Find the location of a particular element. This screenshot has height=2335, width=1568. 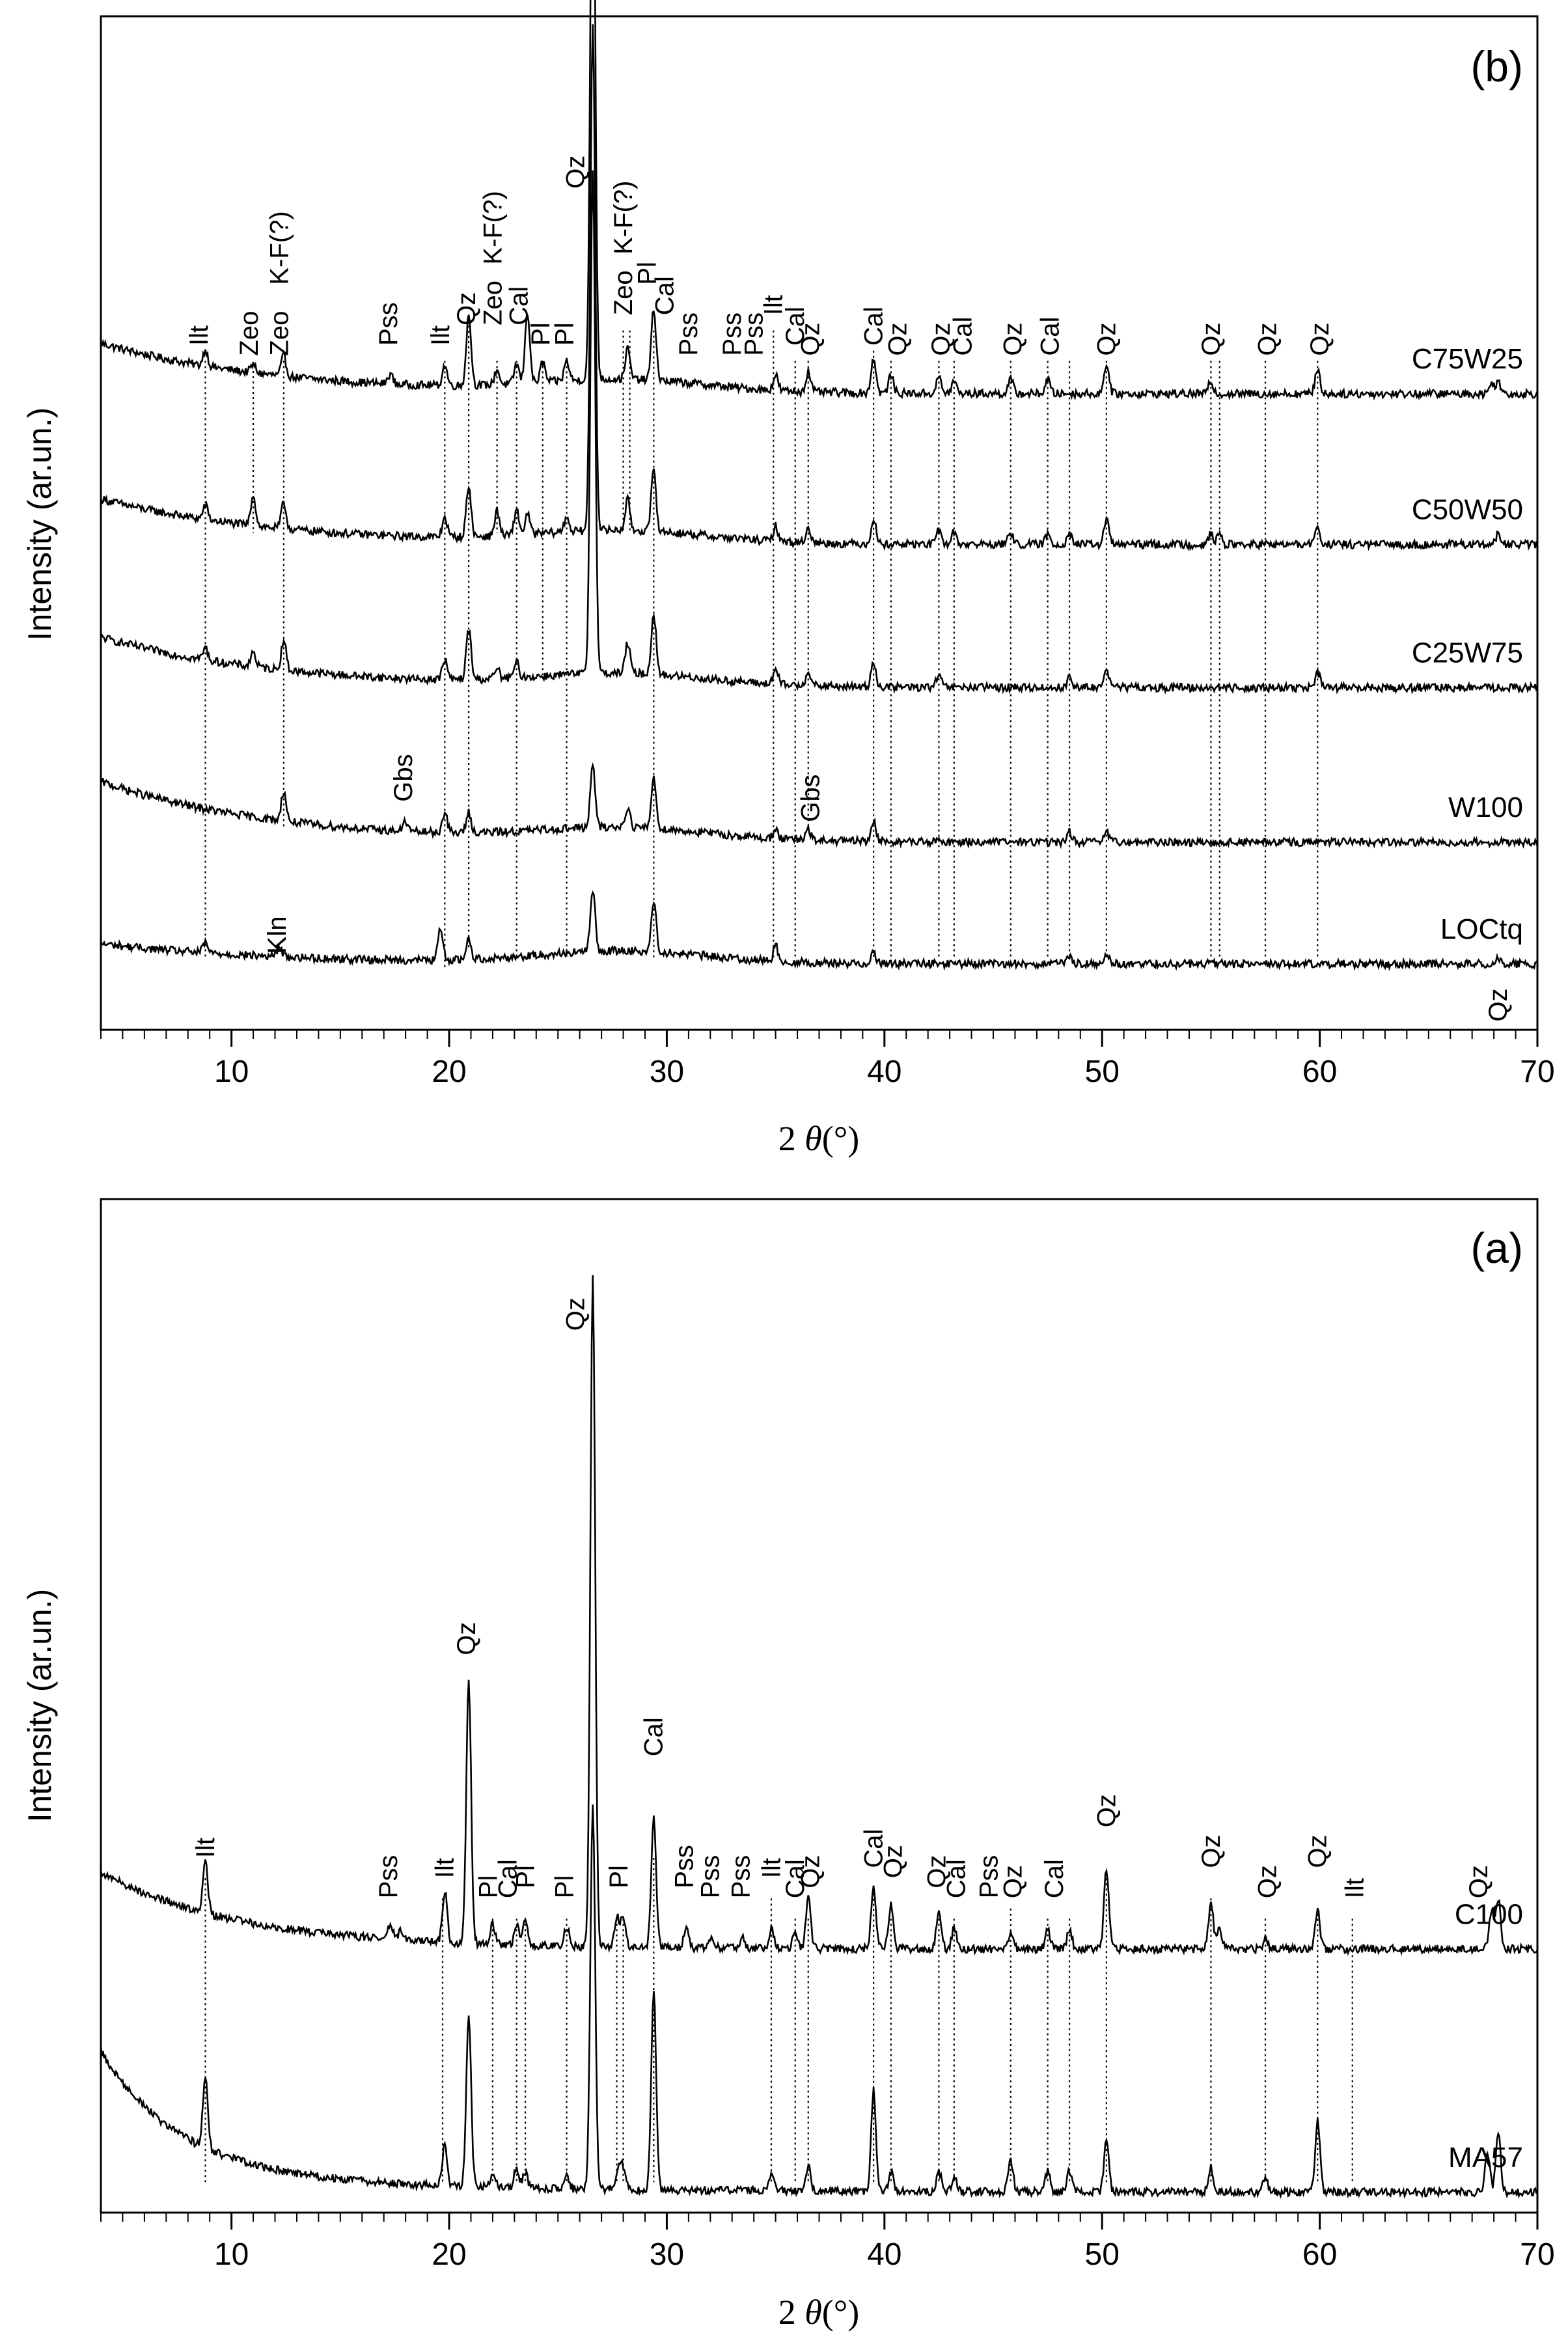

panel-b-x-tick-label: 20 is located at coordinates (449, 1072).